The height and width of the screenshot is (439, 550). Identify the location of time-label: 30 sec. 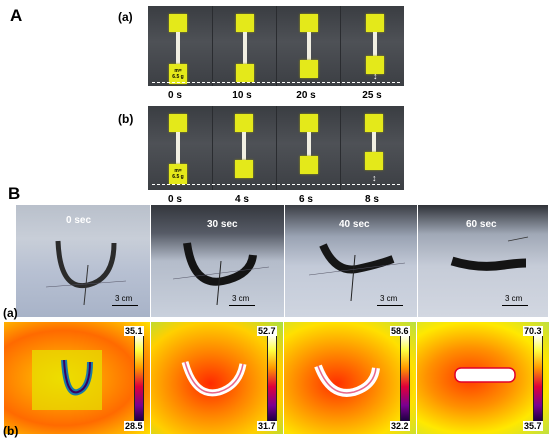
(222, 224).